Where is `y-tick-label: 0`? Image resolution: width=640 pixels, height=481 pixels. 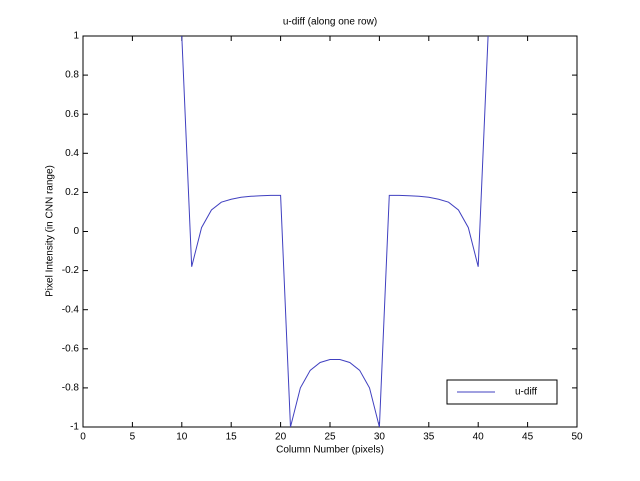
y-tick-label: 0 is located at coordinates (76, 231).